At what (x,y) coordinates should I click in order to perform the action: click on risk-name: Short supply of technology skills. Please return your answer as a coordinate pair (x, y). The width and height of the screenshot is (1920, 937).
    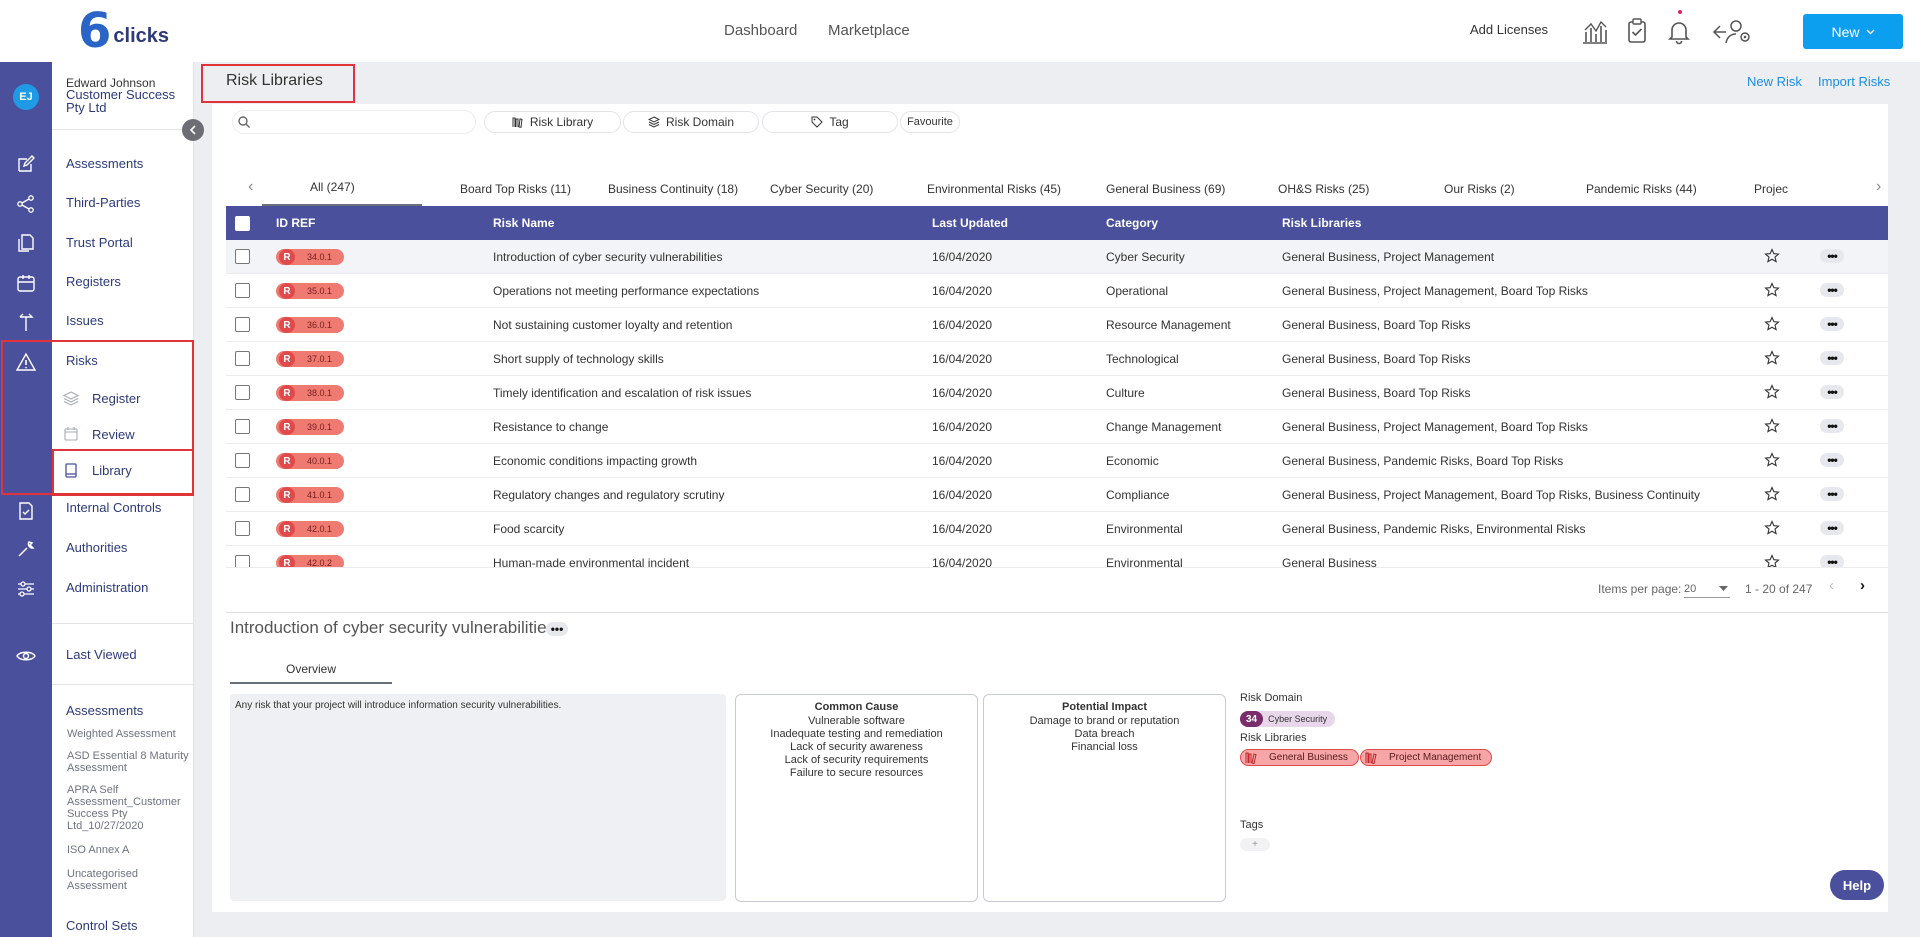
    Looking at the image, I should click on (578, 359).